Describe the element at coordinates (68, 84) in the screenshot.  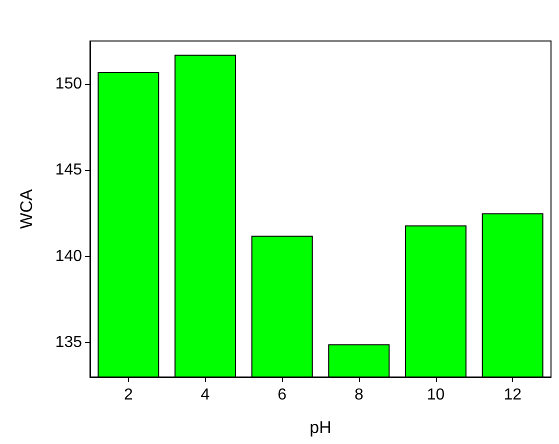
I see `y-tick-label: 150` at that location.